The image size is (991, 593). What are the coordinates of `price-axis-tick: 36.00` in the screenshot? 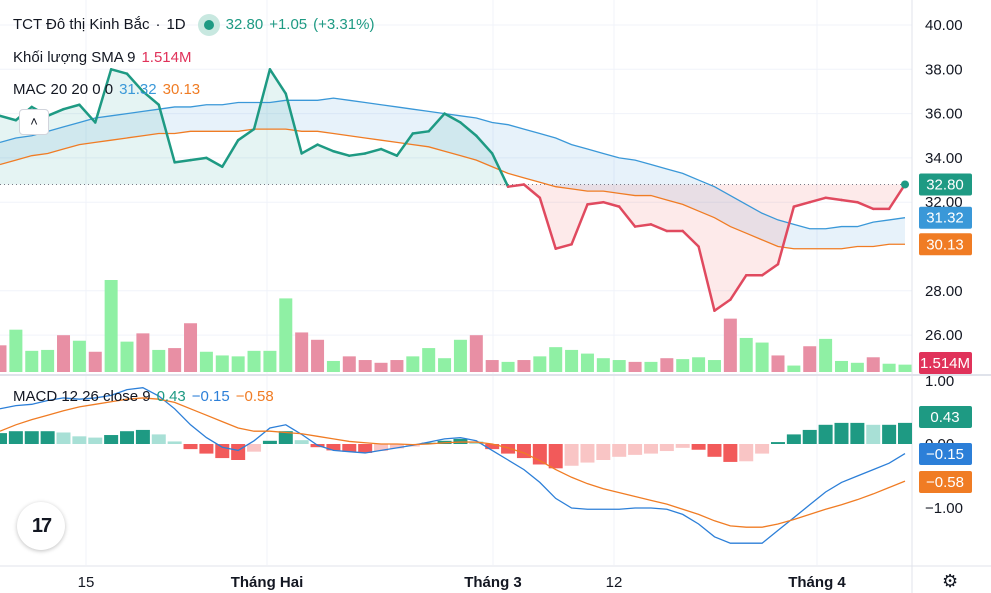 It's located at (944, 114).